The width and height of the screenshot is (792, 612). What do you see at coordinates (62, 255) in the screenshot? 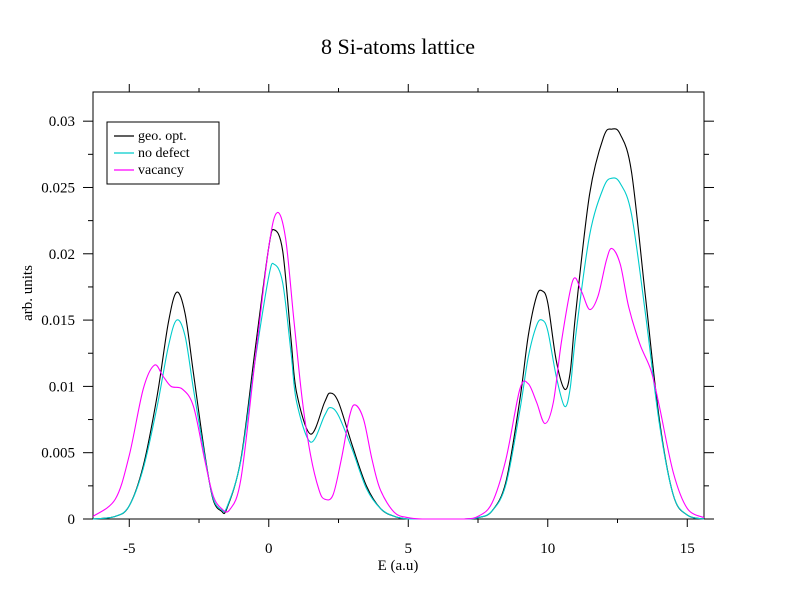
I see `y-tick-label: 0.02` at bounding box center [62, 255].